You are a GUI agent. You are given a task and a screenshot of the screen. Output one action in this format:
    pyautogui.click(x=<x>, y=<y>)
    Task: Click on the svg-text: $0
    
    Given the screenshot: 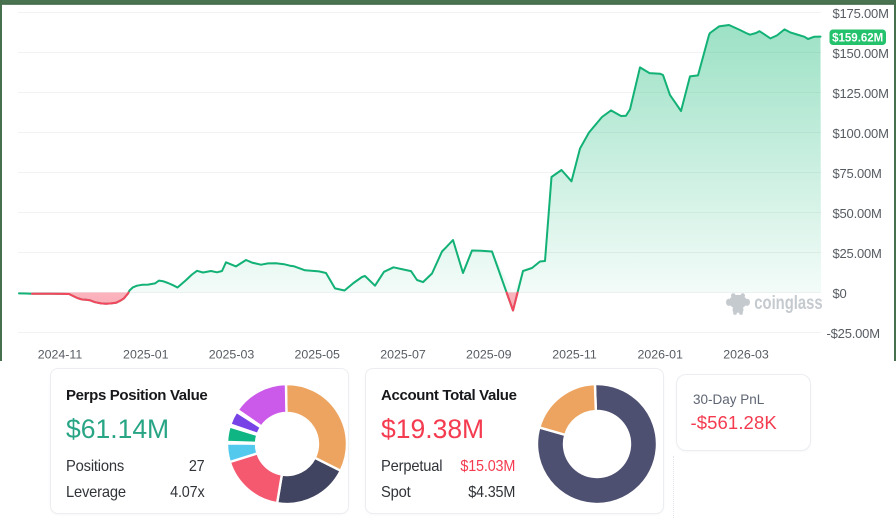 What is the action you would take?
    pyautogui.click(x=840, y=293)
    